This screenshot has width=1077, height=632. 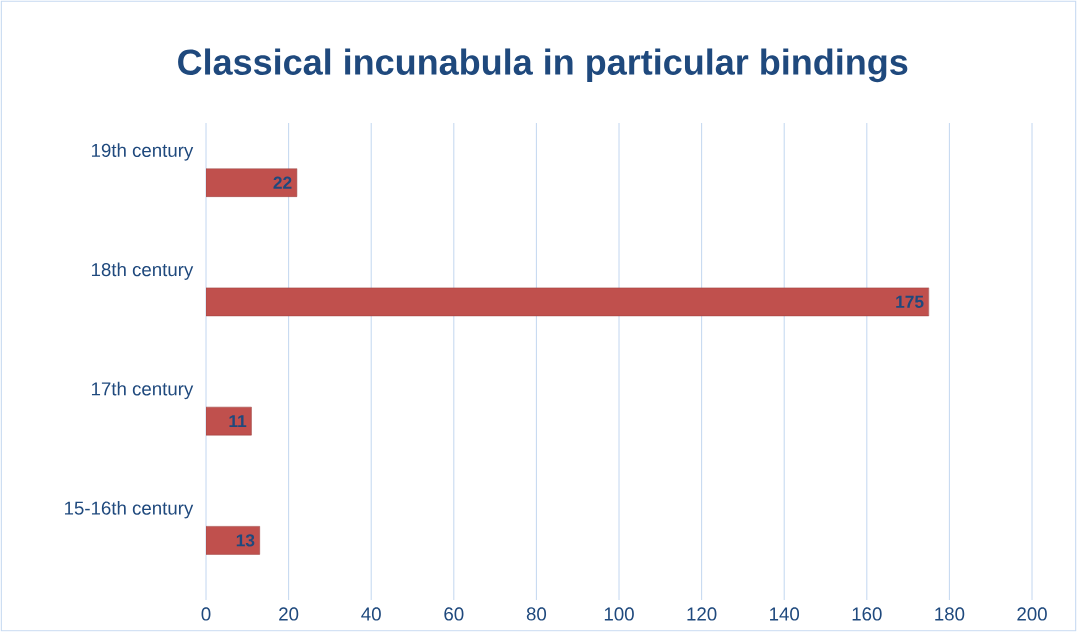 What do you see at coordinates (371, 614) in the screenshot?
I see `x-tick-label: 40` at bounding box center [371, 614].